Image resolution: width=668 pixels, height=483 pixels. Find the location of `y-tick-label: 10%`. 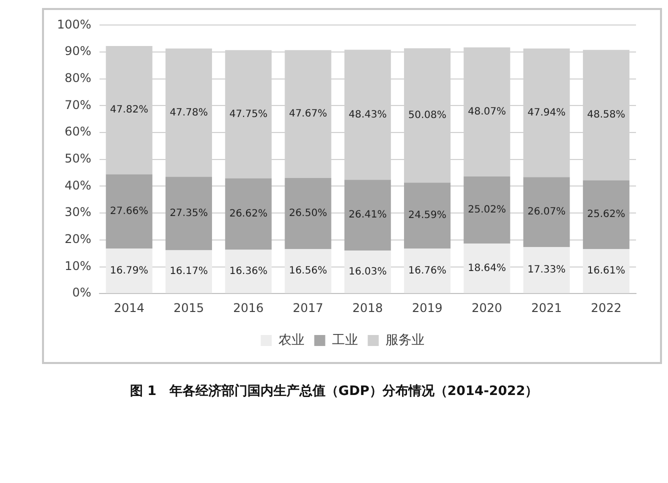

y-tick-label: 10% is located at coordinates (78, 265).